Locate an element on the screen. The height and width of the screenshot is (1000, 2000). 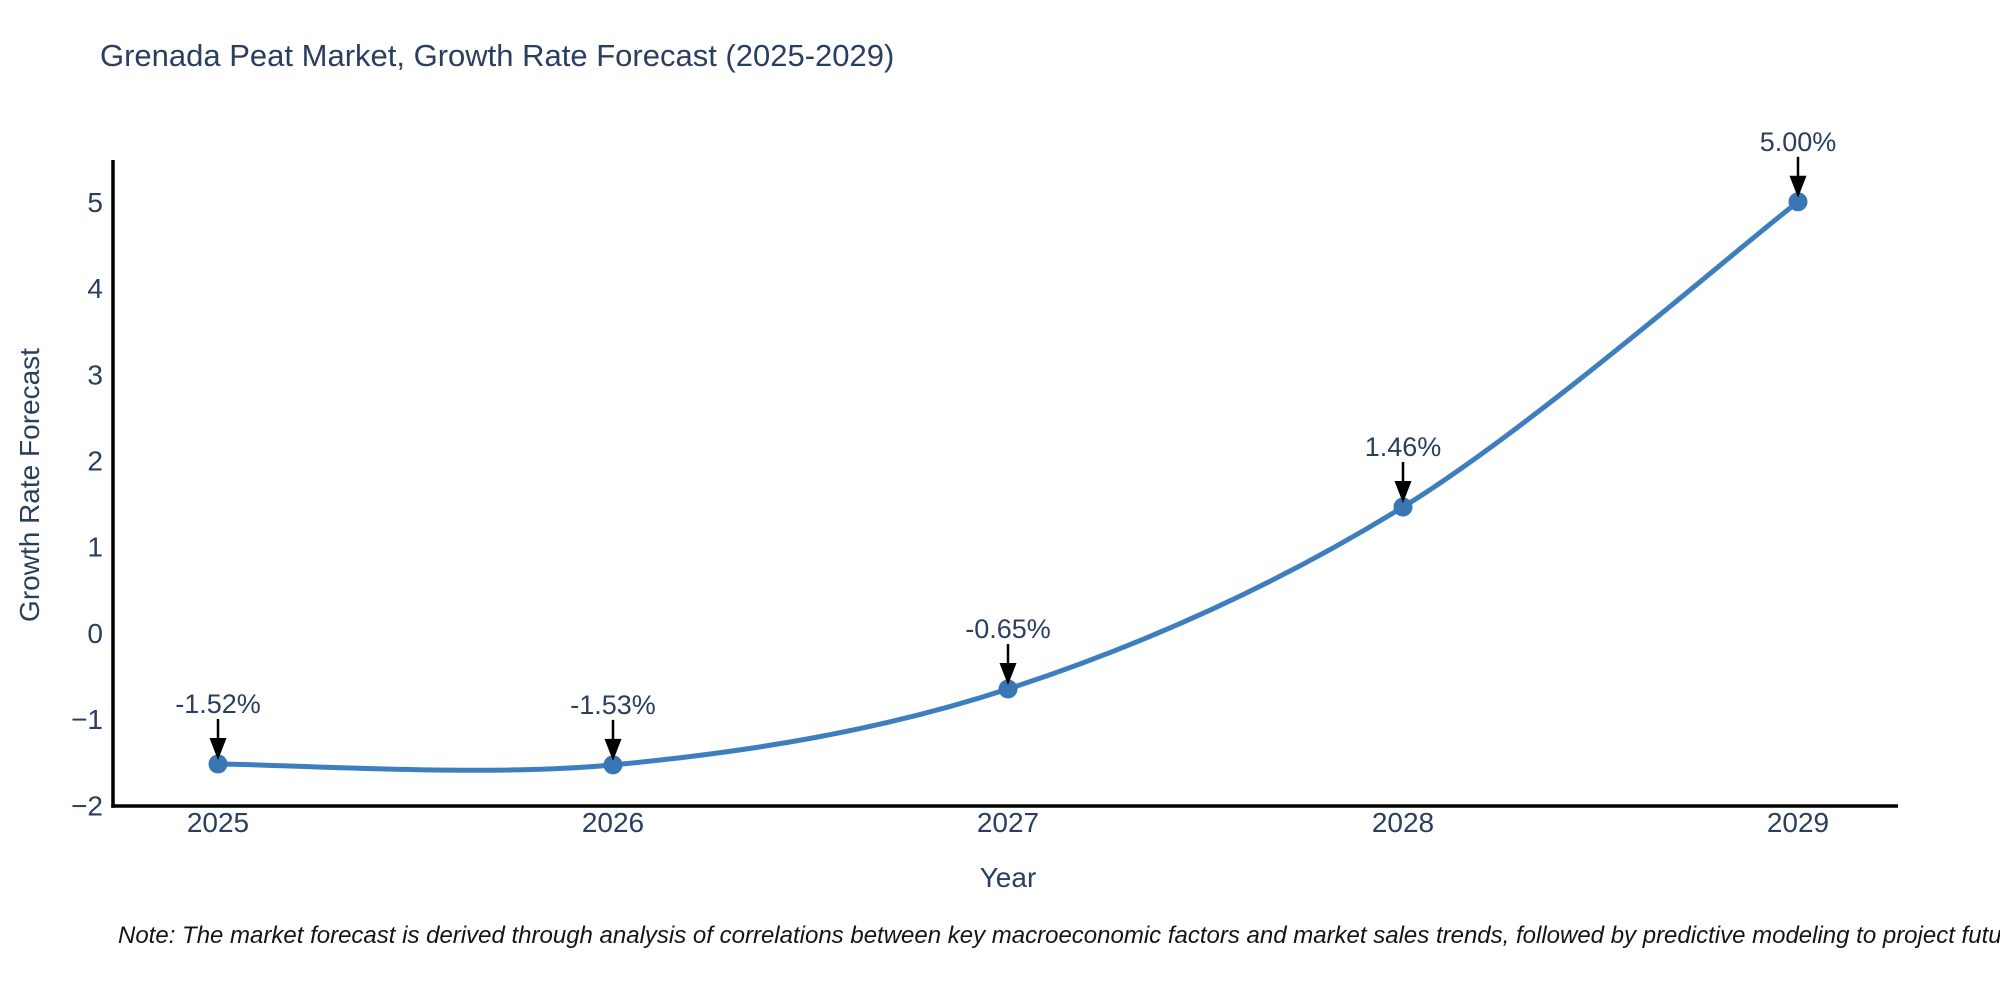
y-tick-label: 2 is located at coordinates (95, 460).